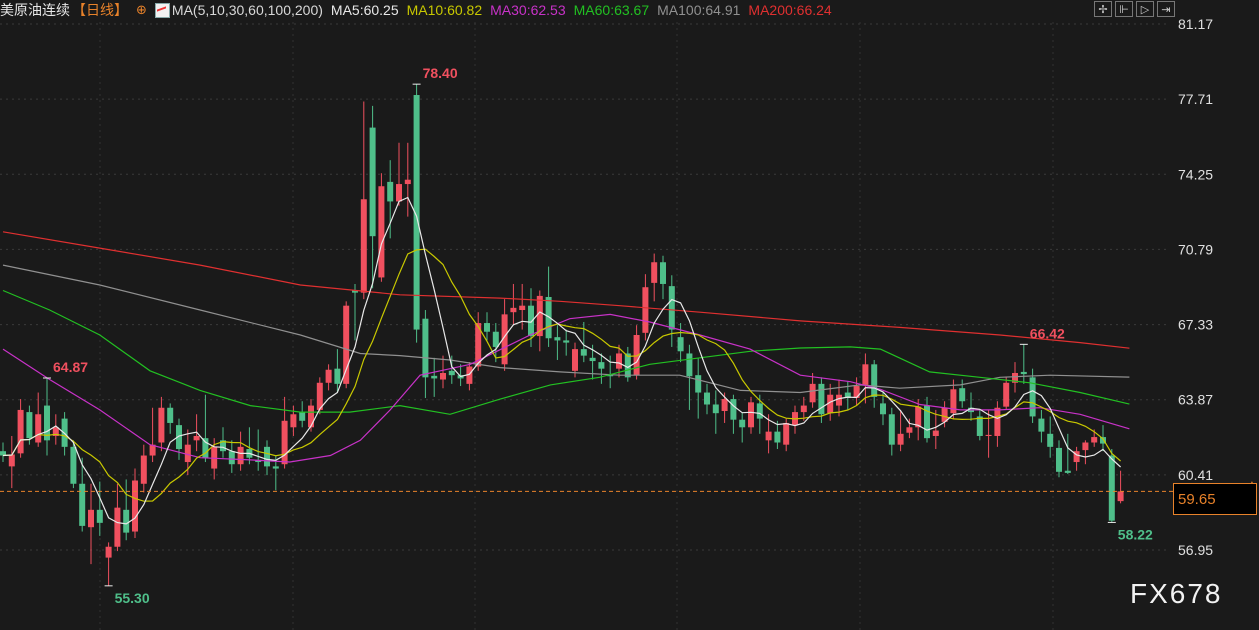 The image size is (1259, 630). Describe the element at coordinates (1124, 9) in the screenshot. I see `zoom-fit-icon: ⊩` at that location.